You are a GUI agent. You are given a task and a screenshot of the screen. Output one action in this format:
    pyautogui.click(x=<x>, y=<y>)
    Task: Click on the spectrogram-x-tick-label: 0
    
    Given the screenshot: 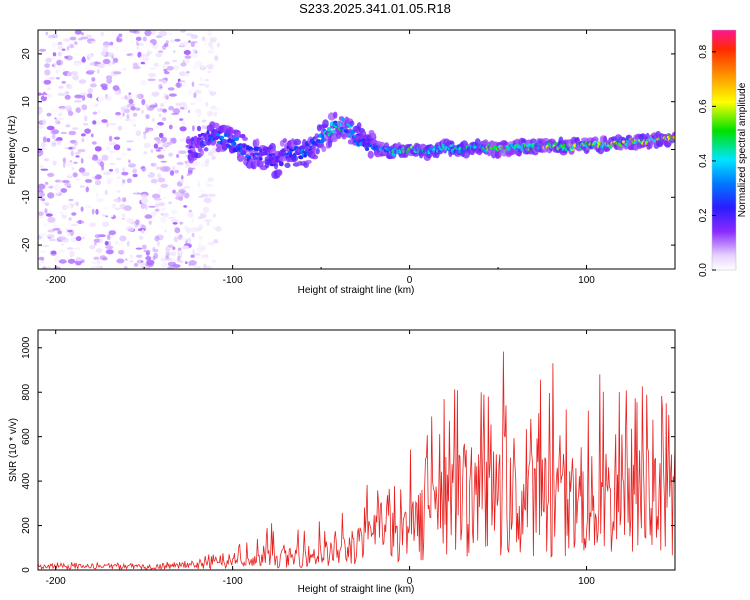 What is the action you would take?
    pyautogui.click(x=410, y=280)
    